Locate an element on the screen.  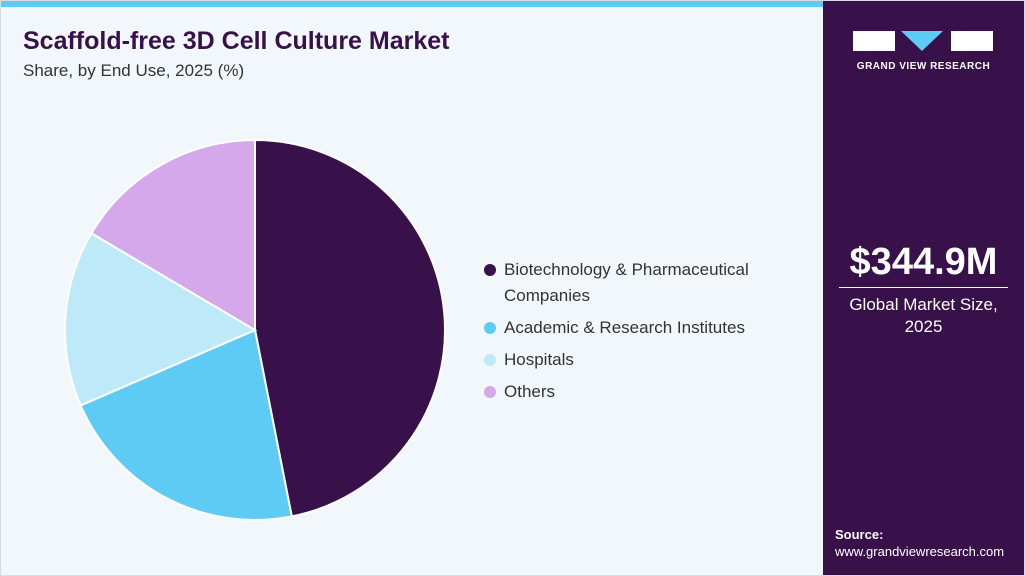
separator is located at coordinates (923, 287).